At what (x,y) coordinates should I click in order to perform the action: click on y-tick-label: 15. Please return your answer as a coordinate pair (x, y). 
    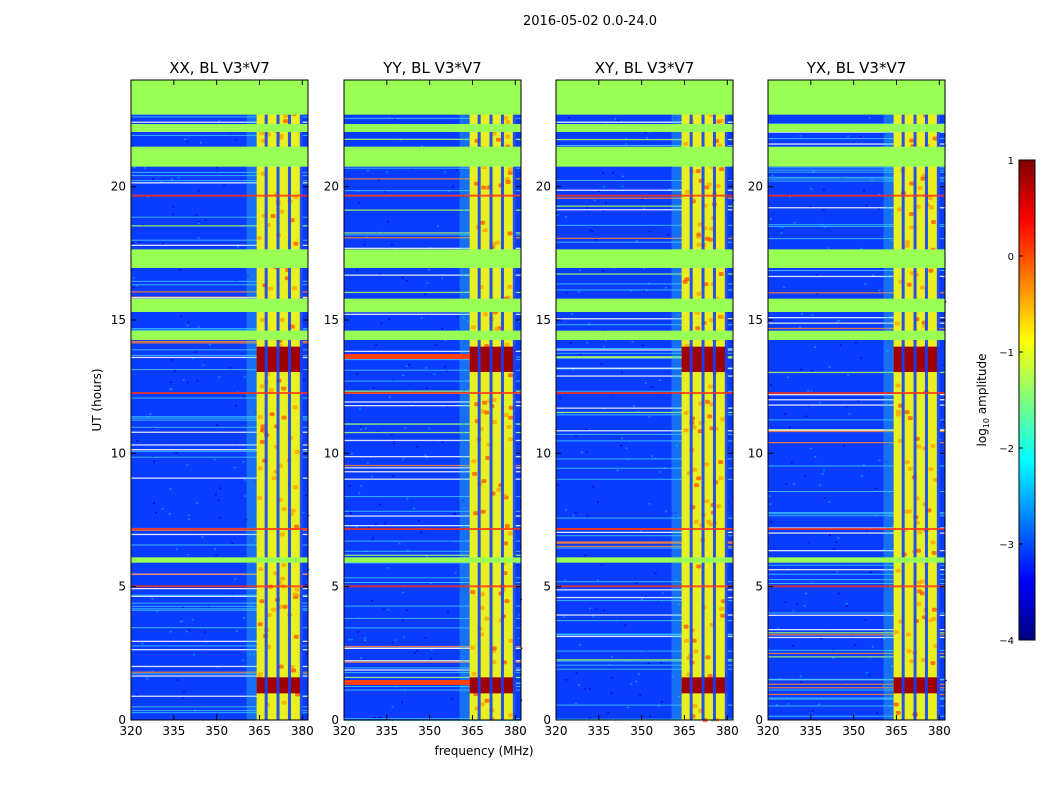
    Looking at the image, I should click on (543, 320).